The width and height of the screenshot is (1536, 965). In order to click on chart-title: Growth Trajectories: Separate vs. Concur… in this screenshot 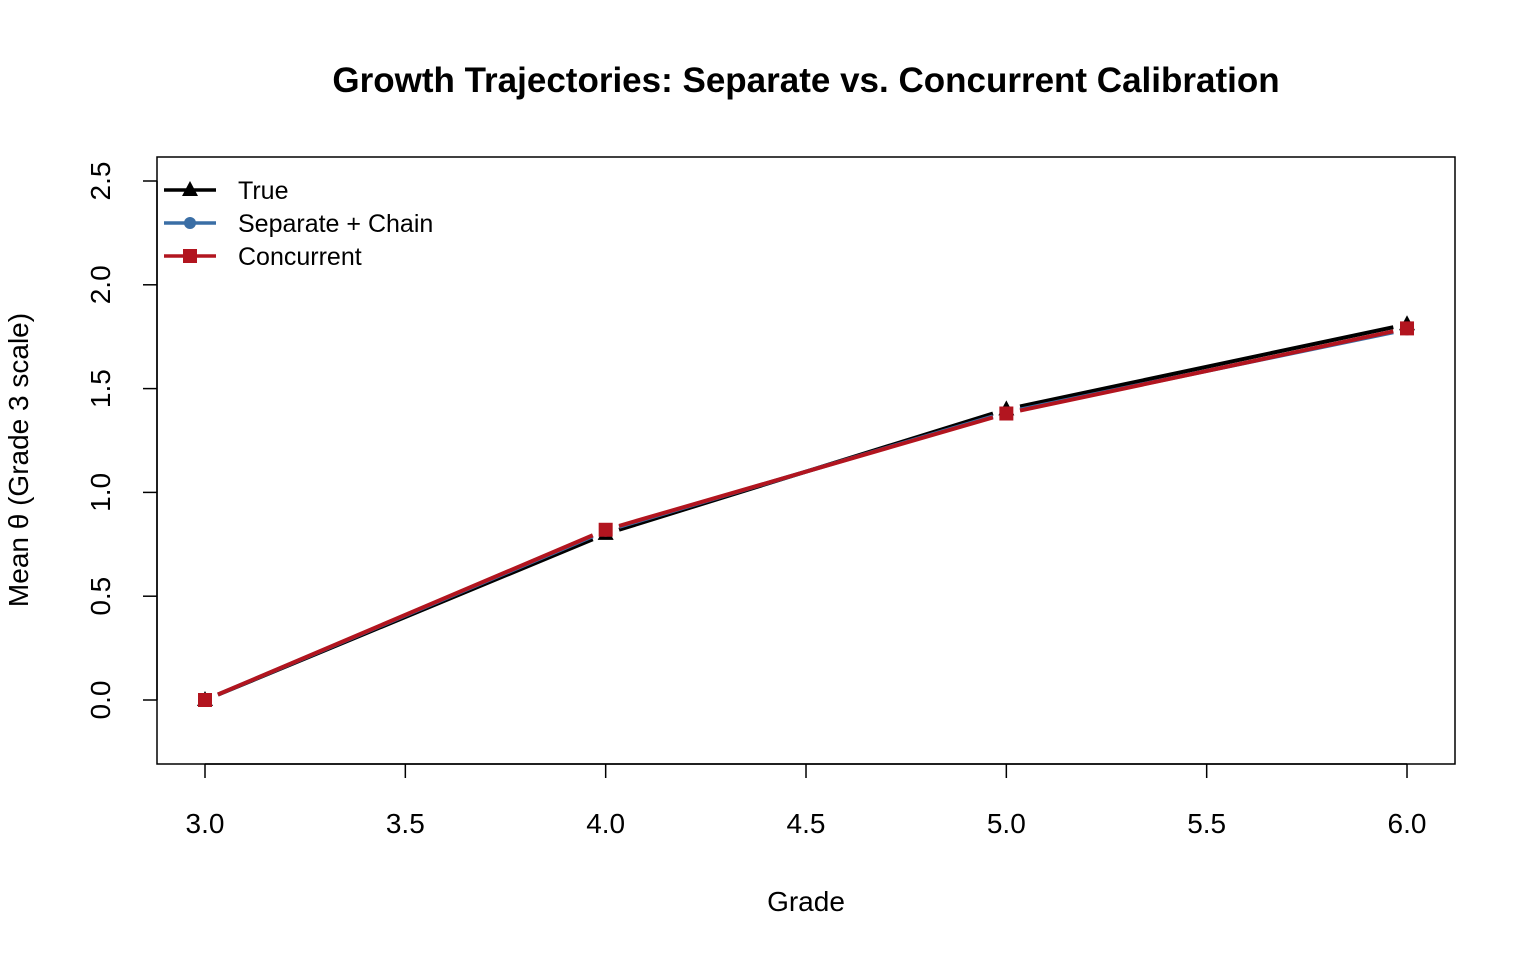, I will do `click(805, 80)`.